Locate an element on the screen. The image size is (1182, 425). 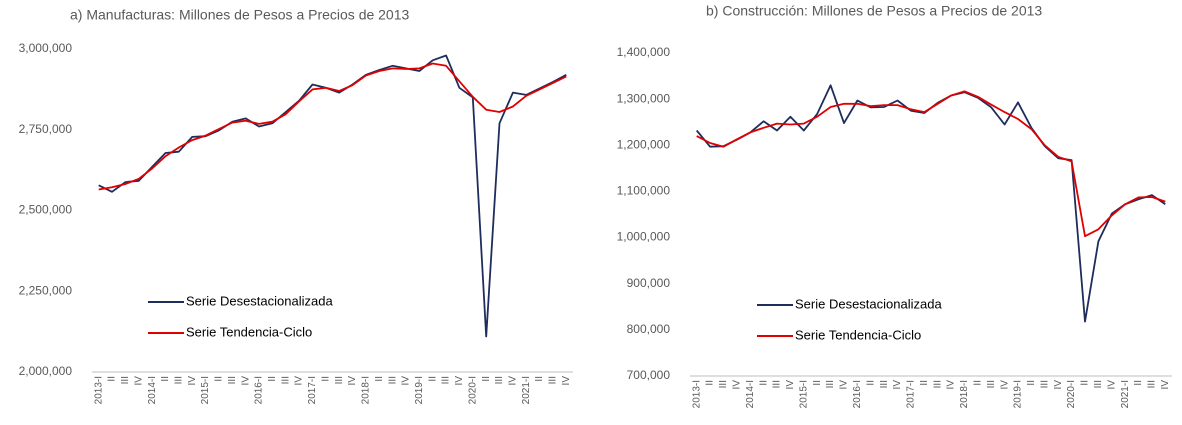
y-tick-label: 1,100,000 is located at coordinates (644, 191).